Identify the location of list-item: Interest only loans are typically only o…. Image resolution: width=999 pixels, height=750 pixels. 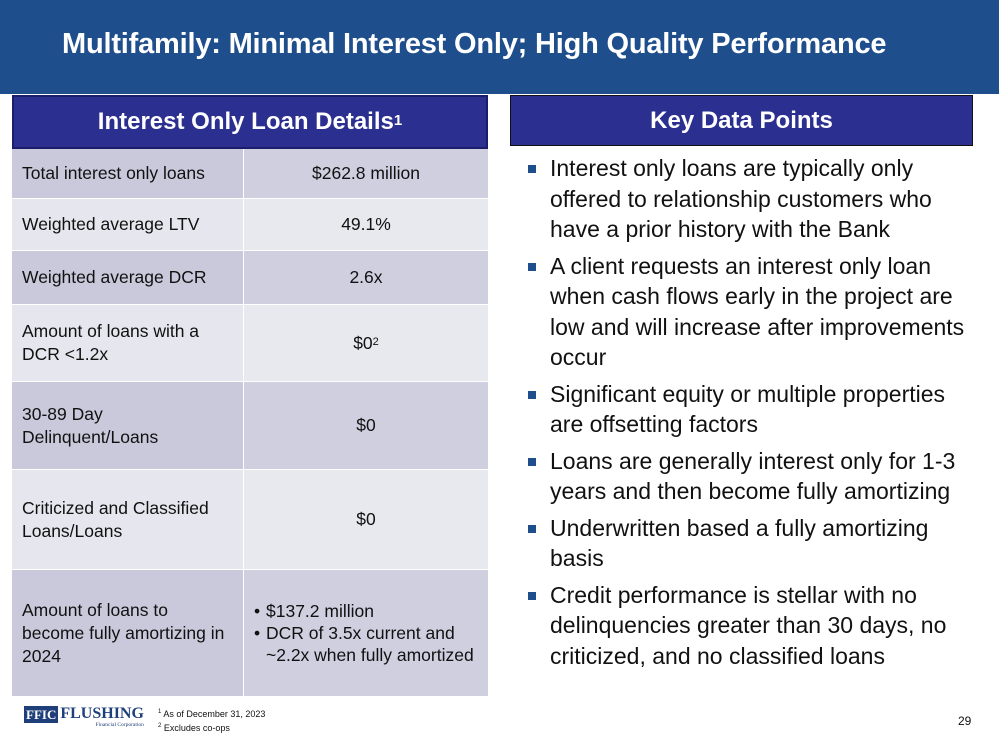
(751, 199).